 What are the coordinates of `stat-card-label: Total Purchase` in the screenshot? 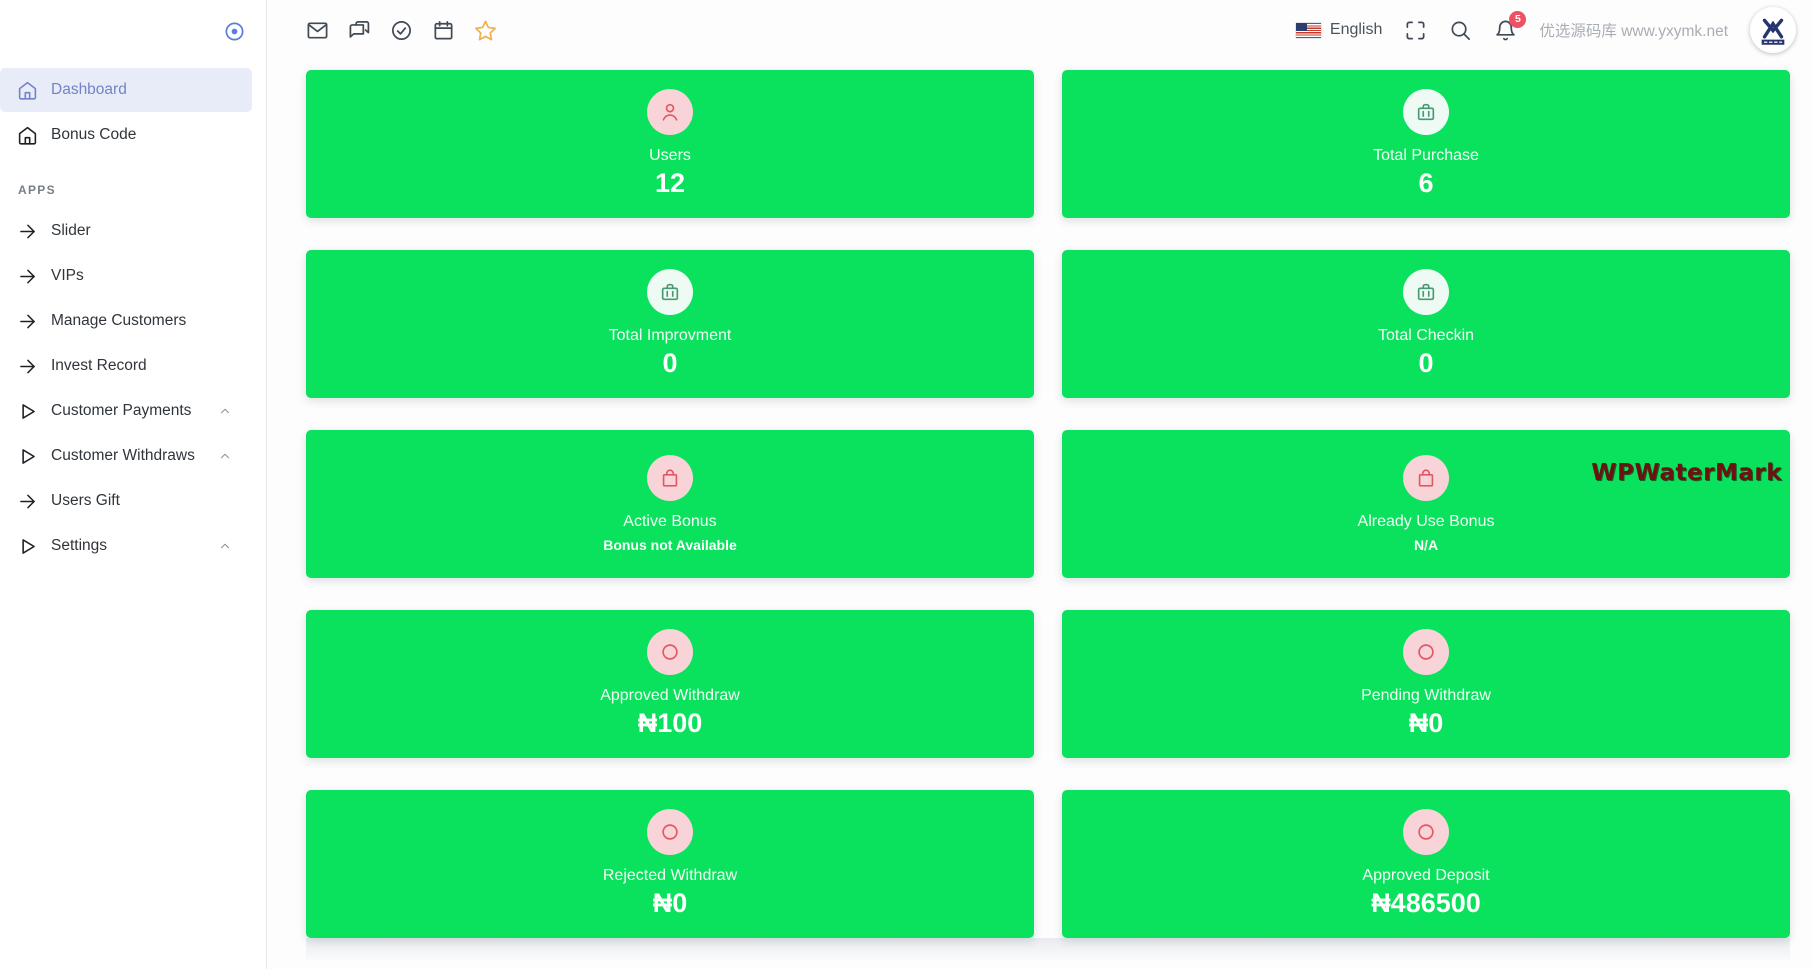 It's located at (1426, 155).